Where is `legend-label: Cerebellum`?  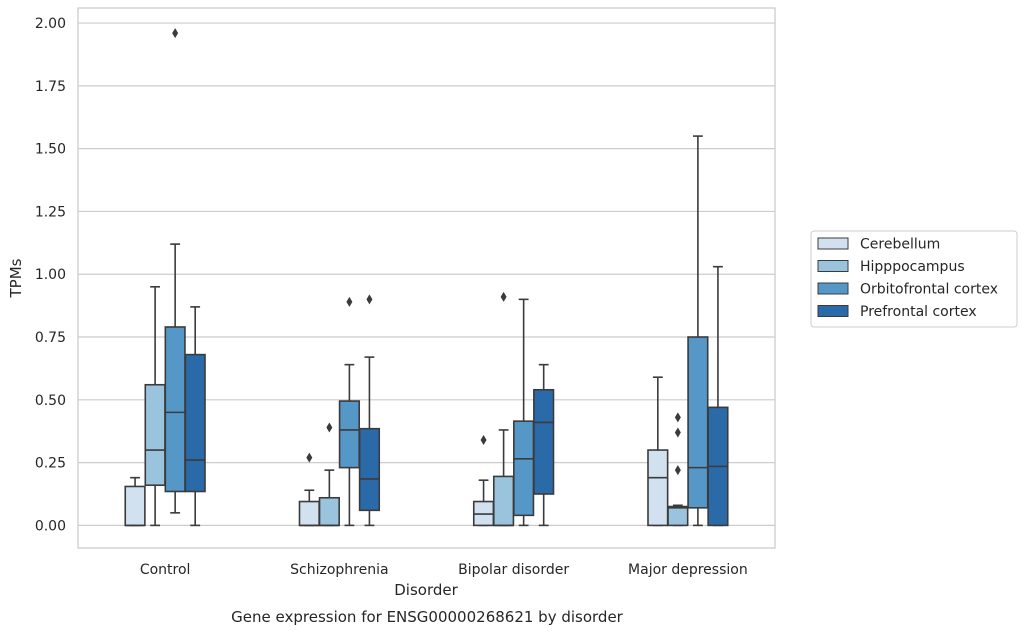 legend-label: Cerebellum is located at coordinates (900, 245).